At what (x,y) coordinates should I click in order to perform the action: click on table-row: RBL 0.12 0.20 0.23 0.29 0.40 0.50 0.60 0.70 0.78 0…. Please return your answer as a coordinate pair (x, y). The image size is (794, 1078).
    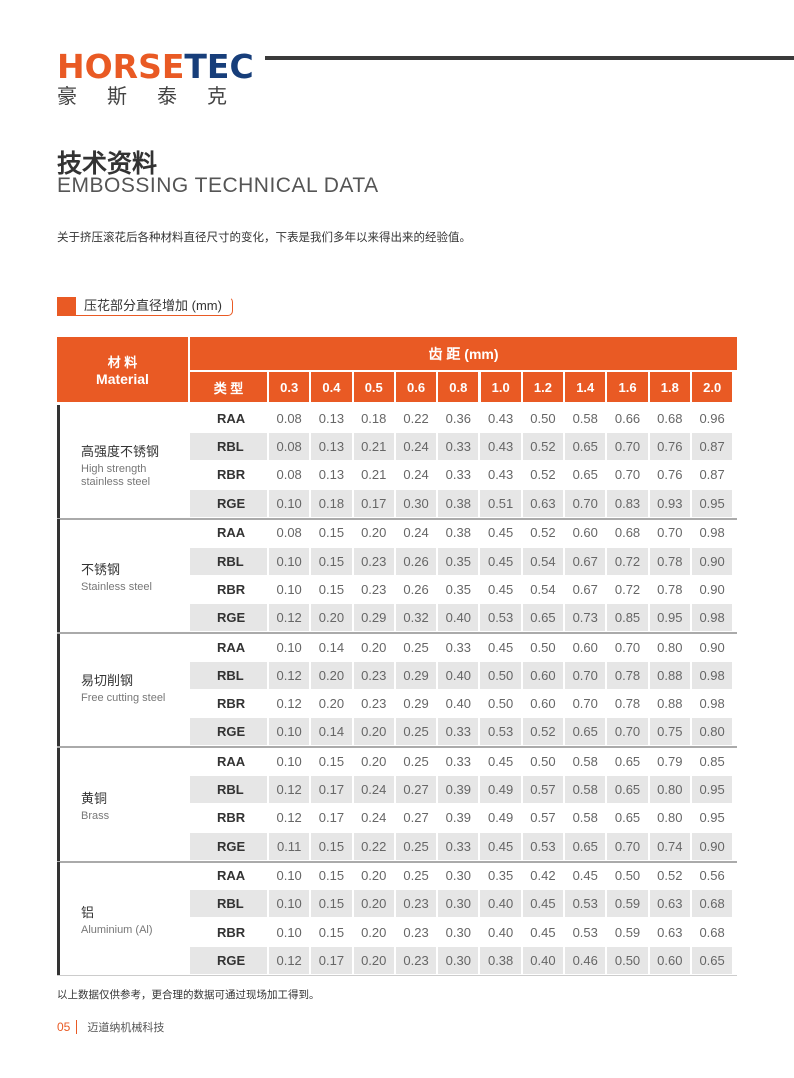
    Looking at the image, I should click on (462, 675).